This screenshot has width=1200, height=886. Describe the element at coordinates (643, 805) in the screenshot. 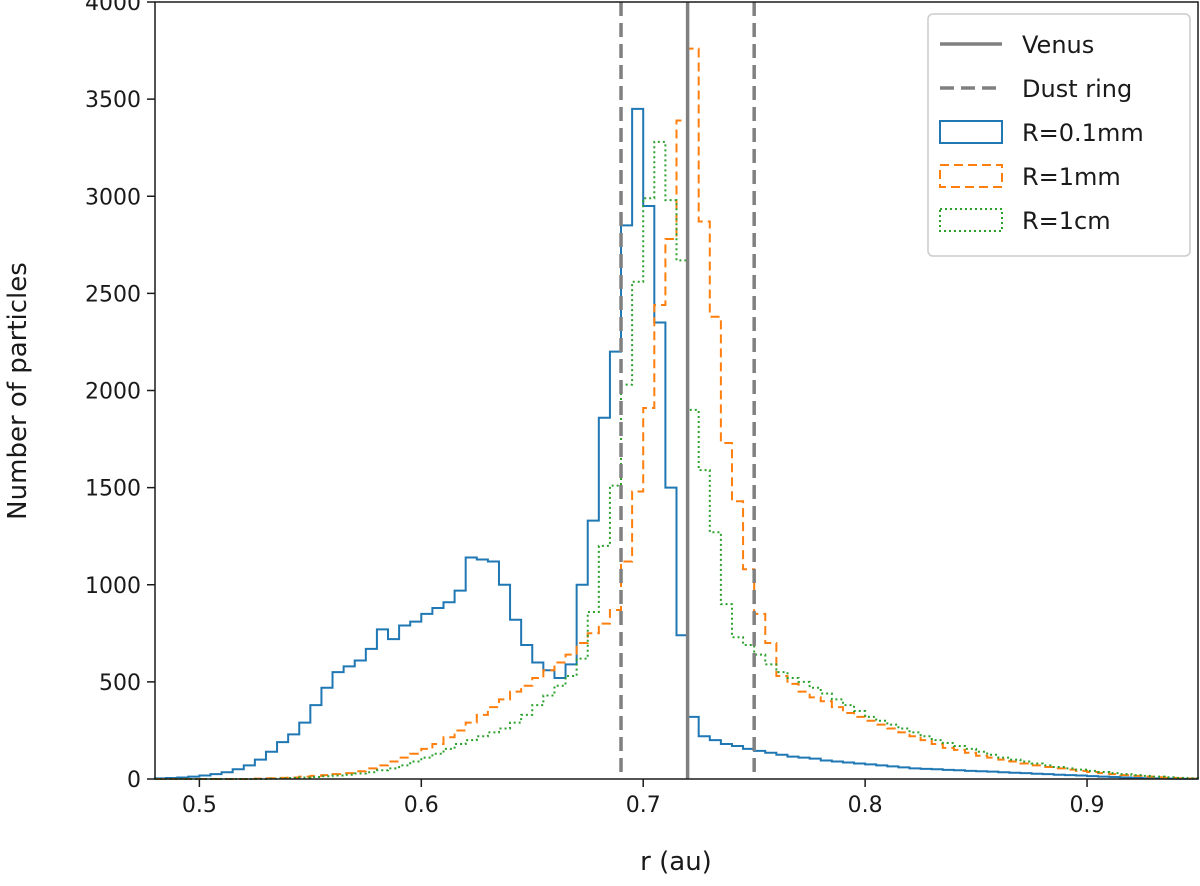

I see `x-tick-label: 0.7` at that location.